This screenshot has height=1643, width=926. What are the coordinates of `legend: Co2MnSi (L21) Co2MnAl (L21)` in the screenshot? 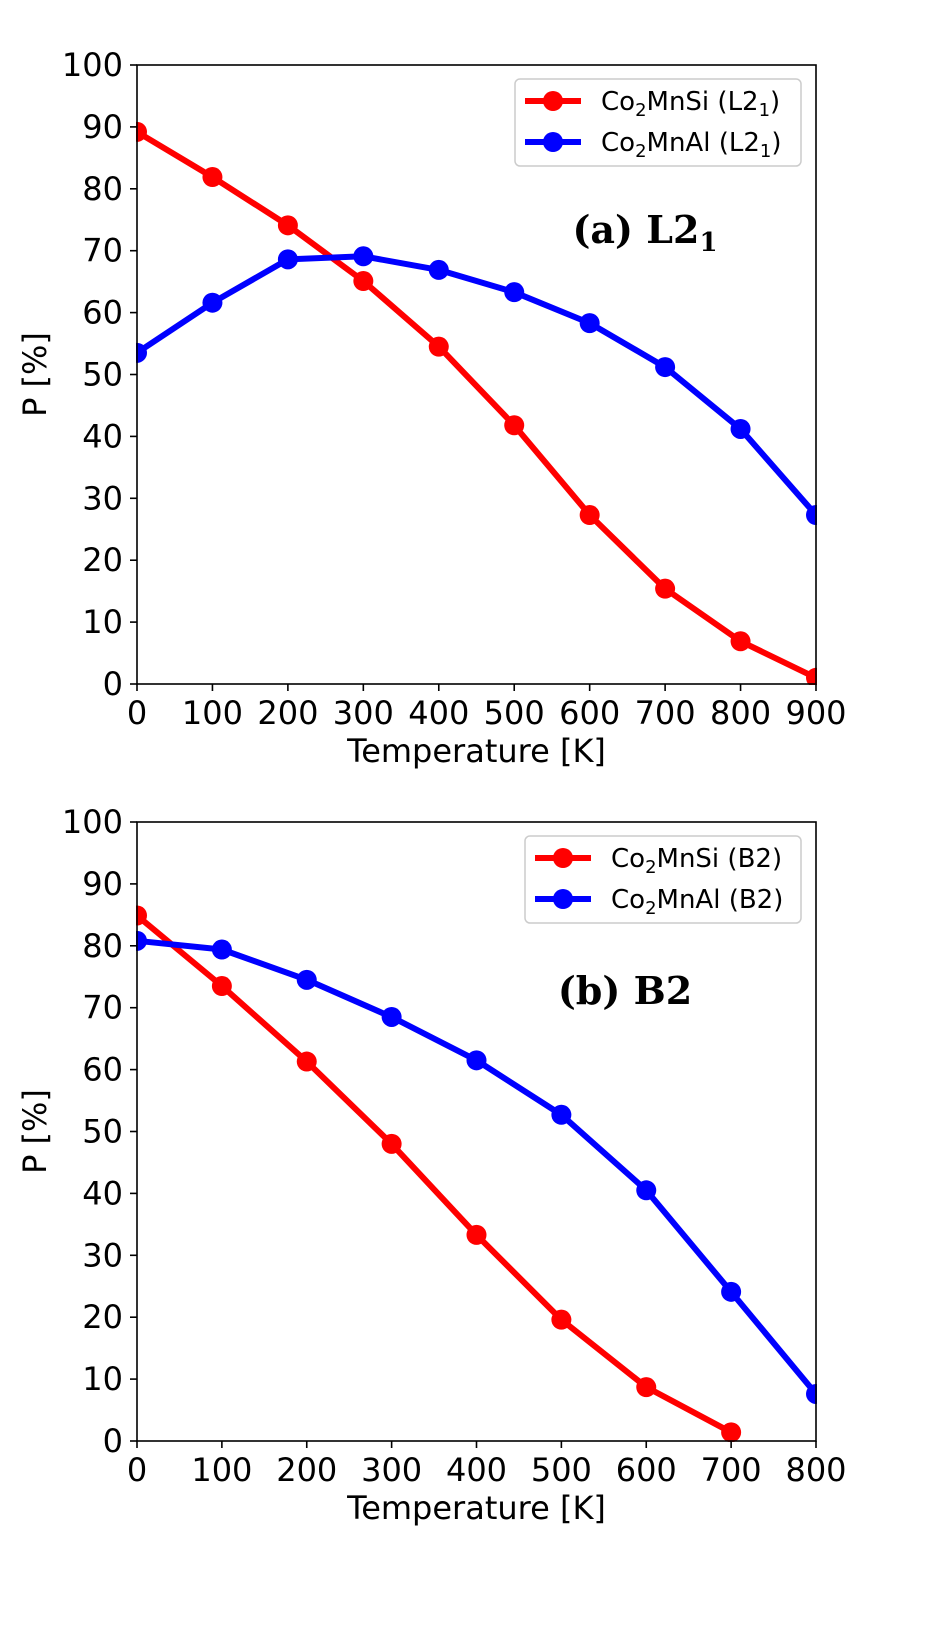 It's located at (658, 122).